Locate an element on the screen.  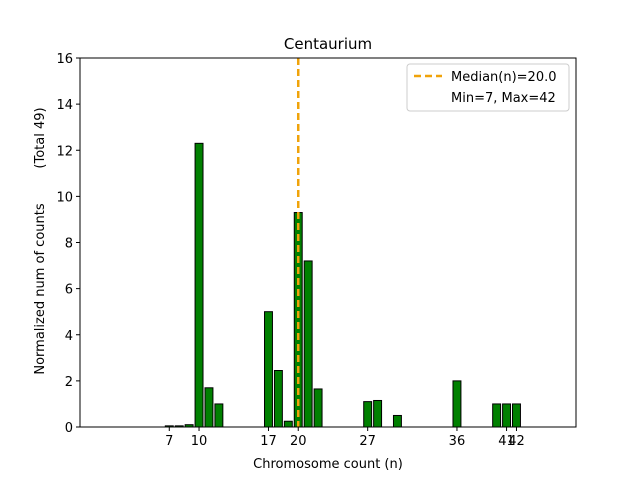
x-tick-label-17: 17 is located at coordinates (268, 441).